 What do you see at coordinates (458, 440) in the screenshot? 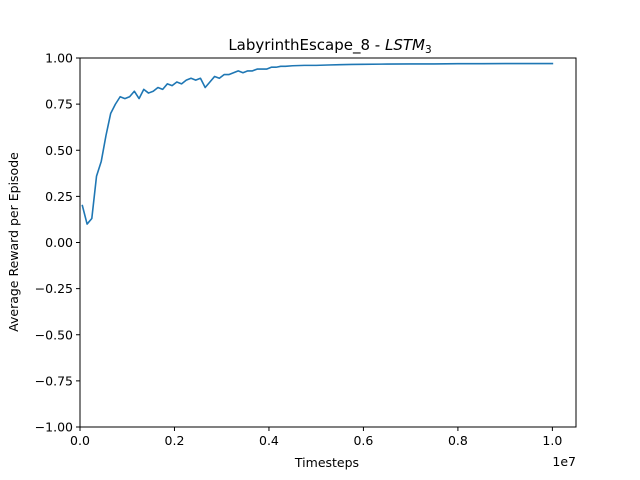
I see `x-tick-label: 0.8` at bounding box center [458, 440].